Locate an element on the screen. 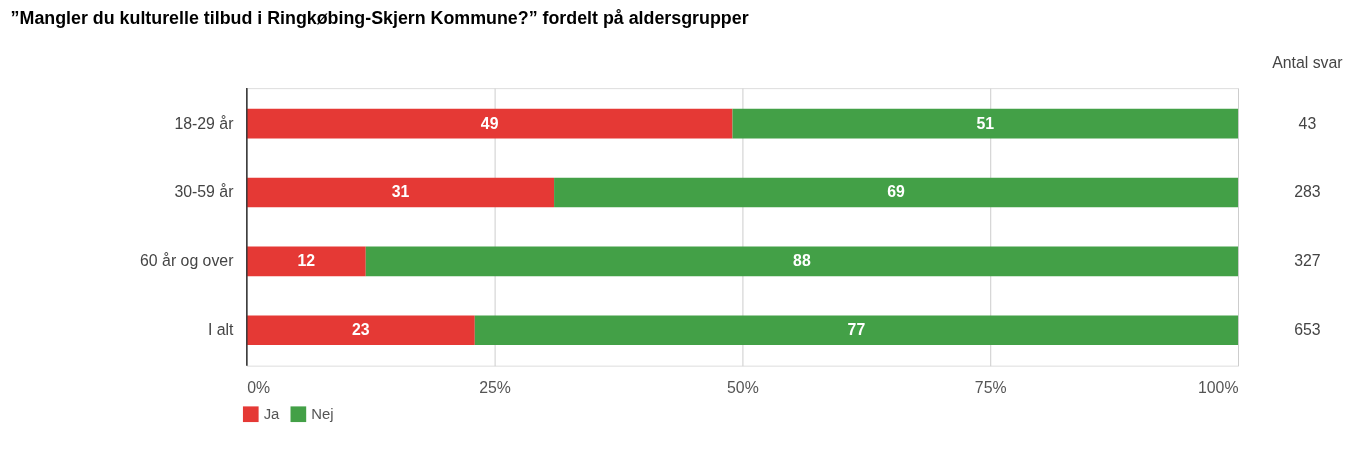 The image size is (1353, 450). y-tick-label: 30-59 år is located at coordinates (204, 192).